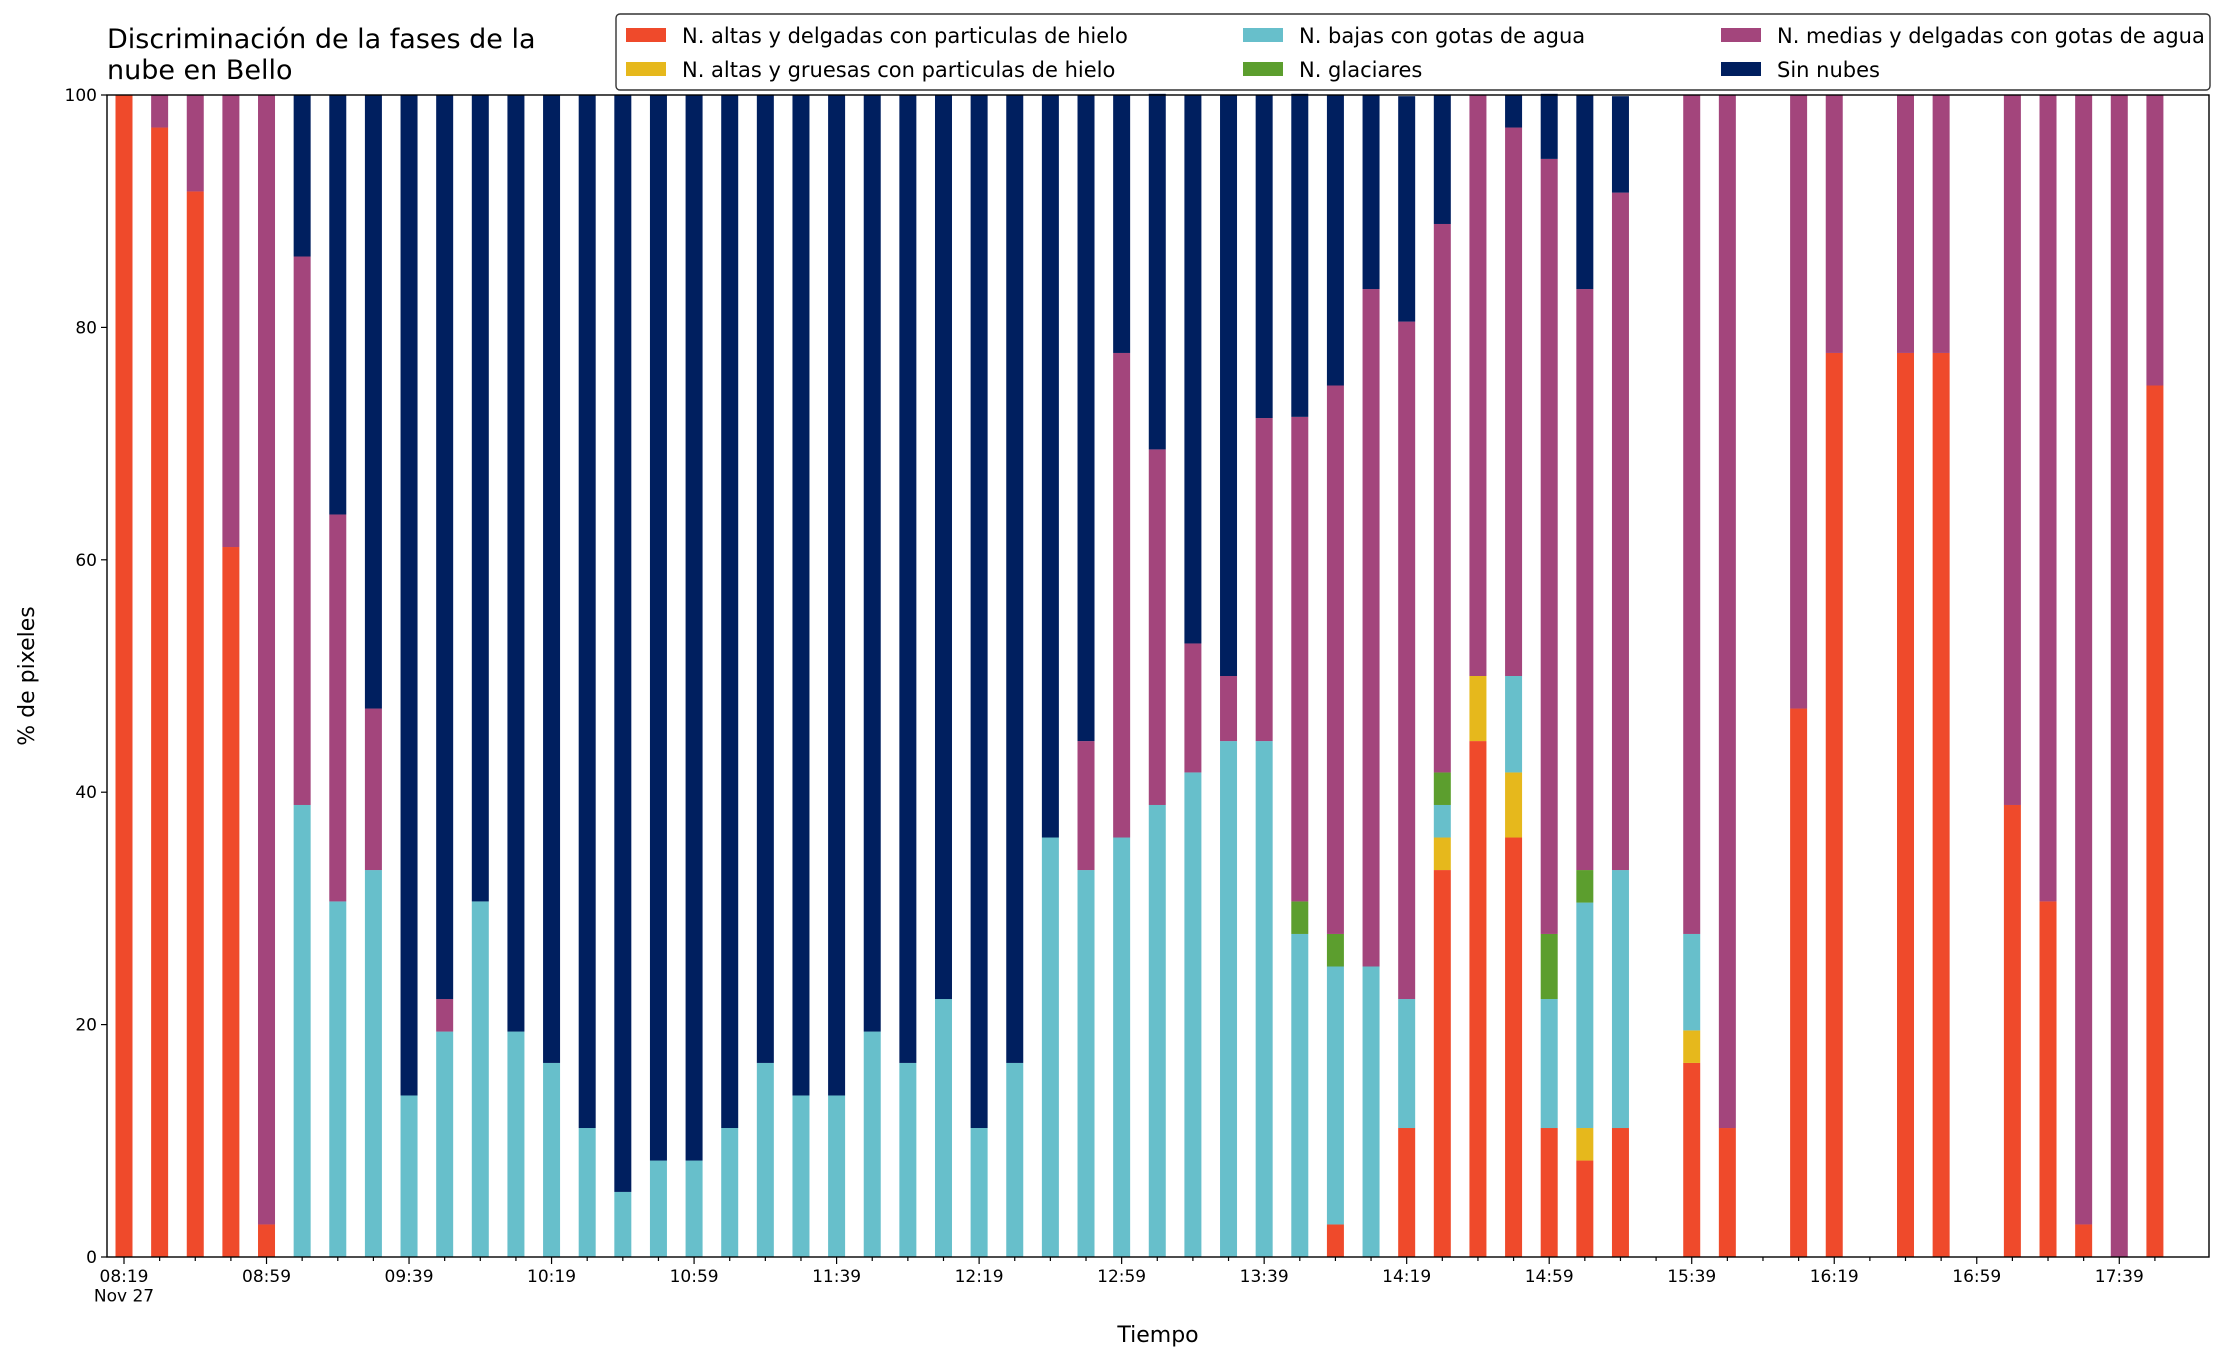  What do you see at coordinates (1834, 1277) in the screenshot?
I see `x-tick-label: 16:19` at bounding box center [1834, 1277].